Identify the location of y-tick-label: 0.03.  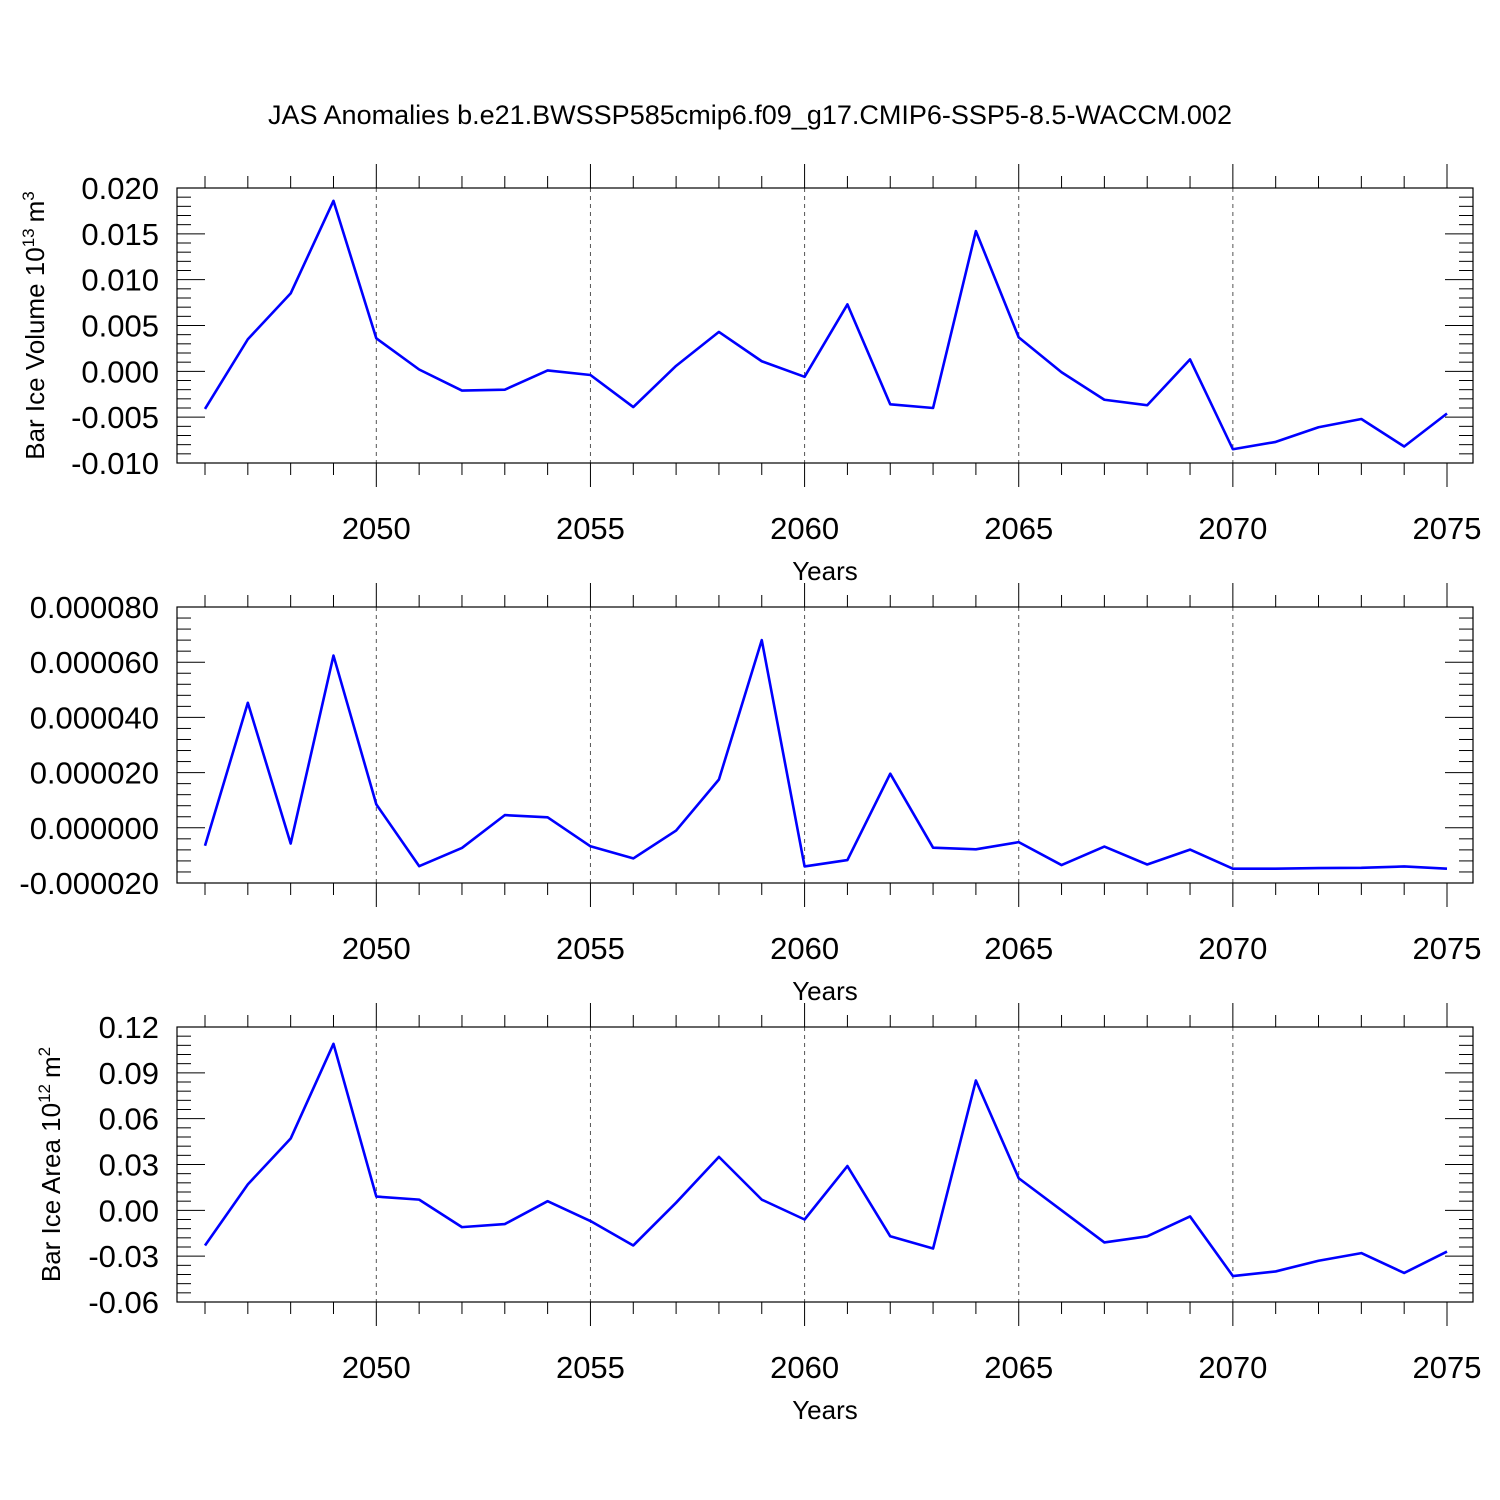
(129, 1165).